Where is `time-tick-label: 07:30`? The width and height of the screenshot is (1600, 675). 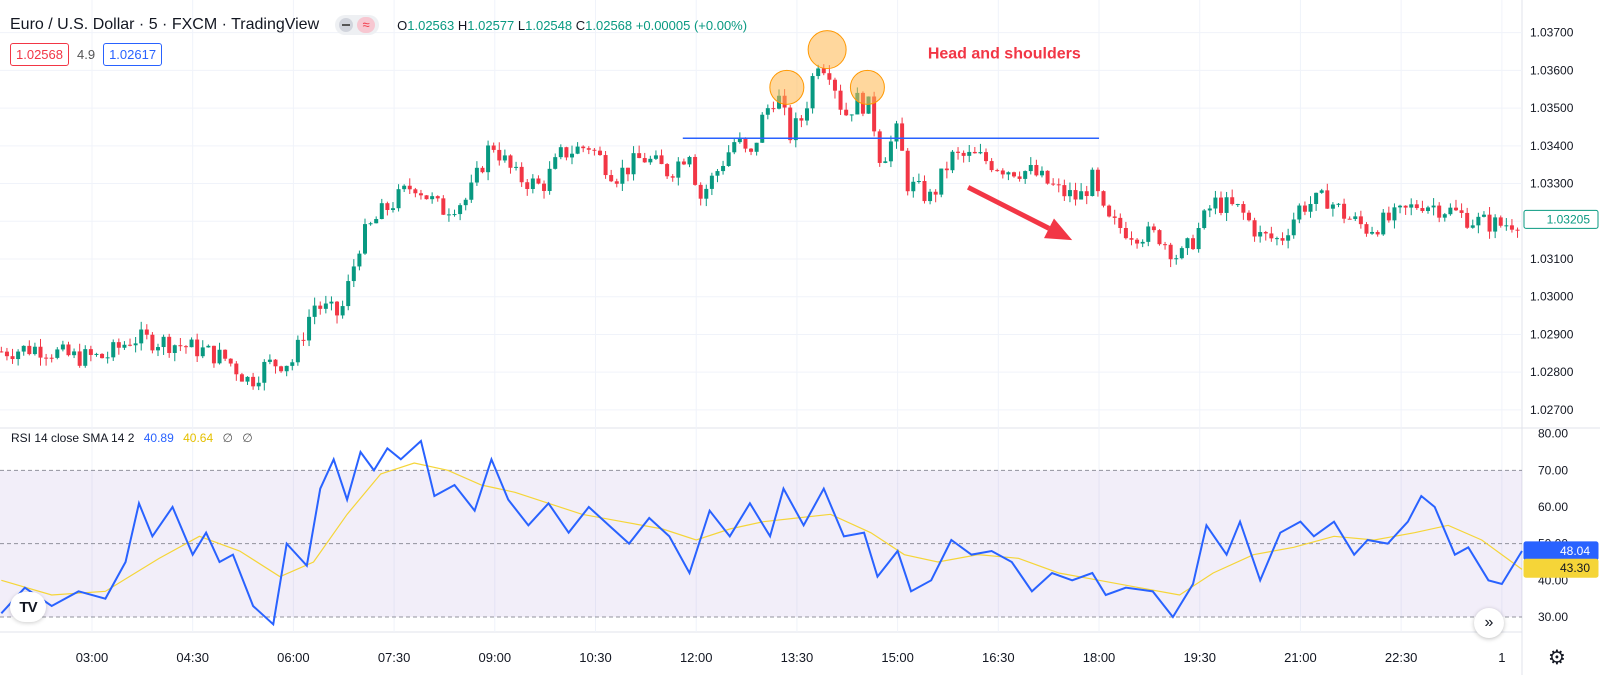
time-tick-label: 07:30 is located at coordinates (394, 657).